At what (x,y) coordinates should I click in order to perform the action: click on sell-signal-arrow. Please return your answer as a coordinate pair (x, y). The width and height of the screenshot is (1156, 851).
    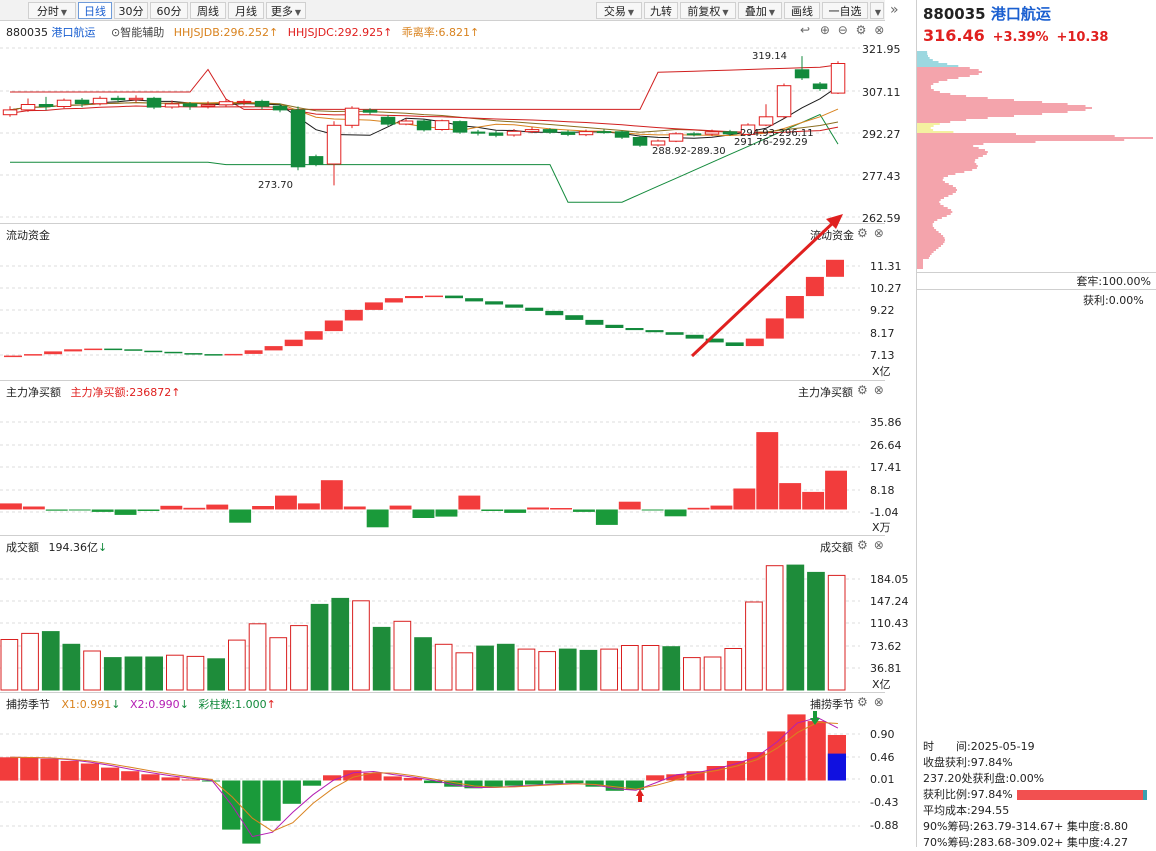
    Looking at the image, I should click on (815, 721).